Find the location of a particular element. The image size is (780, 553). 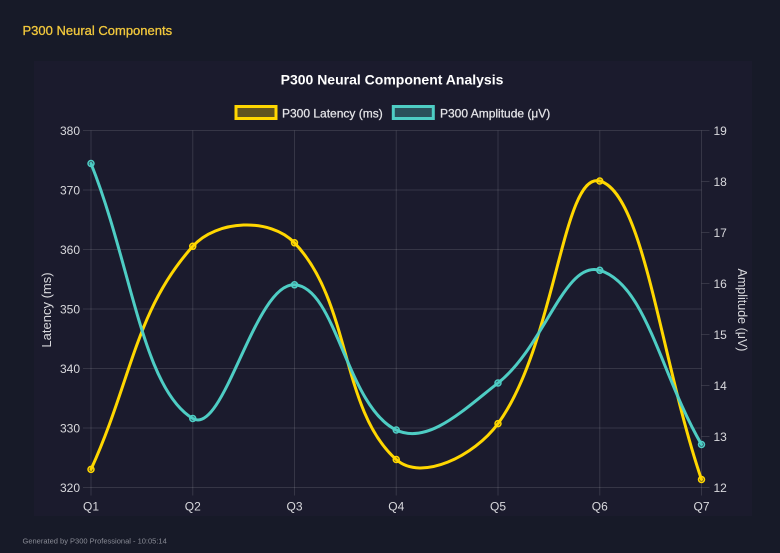

svg-text: Latency (ms) is located at coordinates (46, 309).